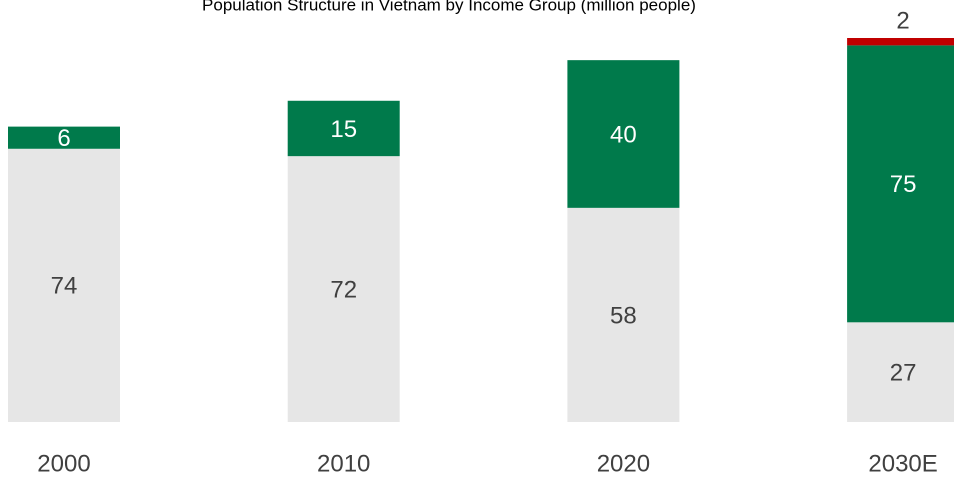 The width and height of the screenshot is (954, 480). Describe the element at coordinates (623, 463) in the screenshot. I see `x-tick-label: 2020` at that location.